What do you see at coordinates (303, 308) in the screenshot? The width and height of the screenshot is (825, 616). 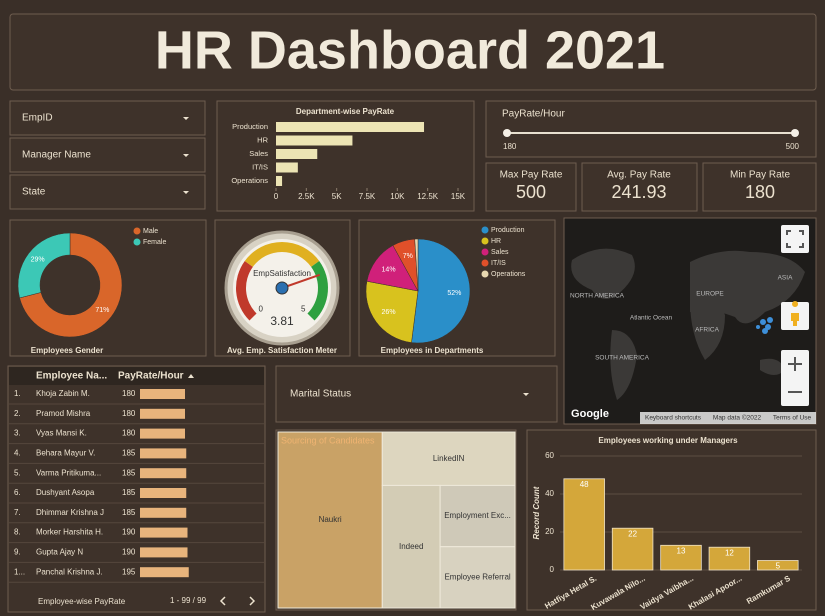 I see `gauge-tick-label: 5` at bounding box center [303, 308].